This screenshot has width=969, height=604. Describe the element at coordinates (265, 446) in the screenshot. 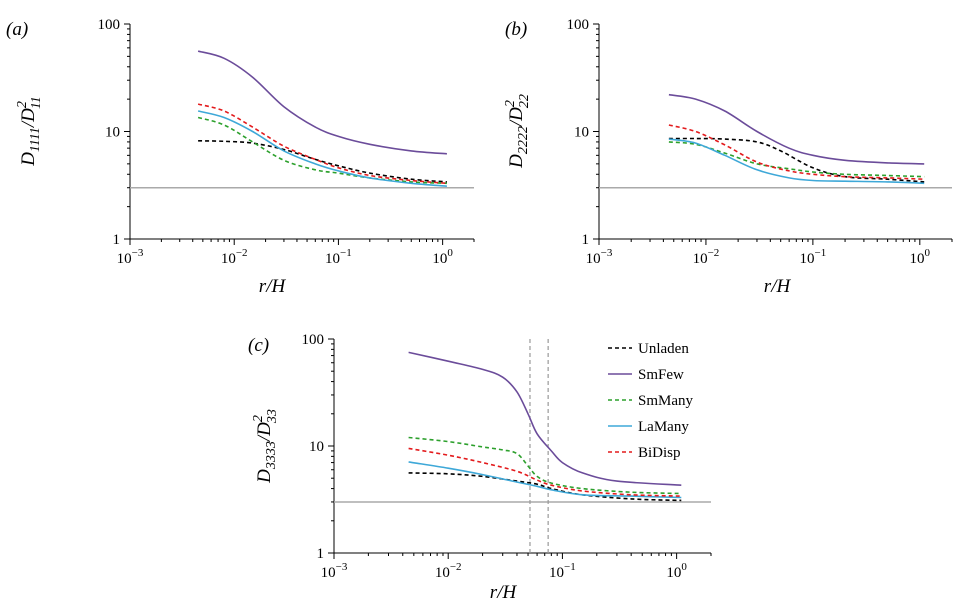

I see `y-axis-label: D3333/D233` at that location.